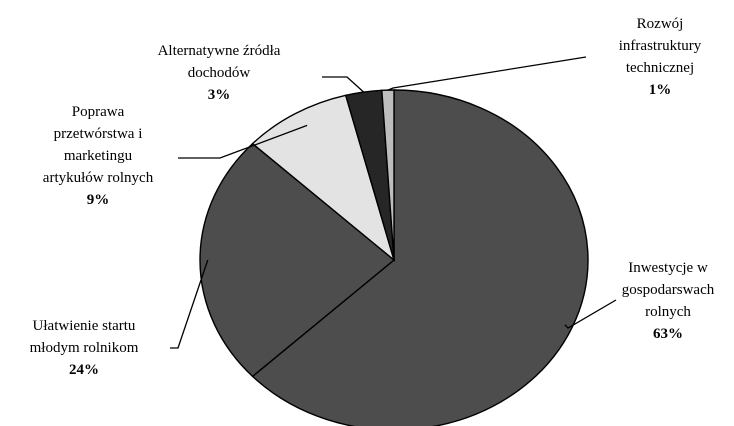  Describe the element at coordinates (668, 268) in the screenshot. I see `slice-label-line: Inwestycje w` at that location.